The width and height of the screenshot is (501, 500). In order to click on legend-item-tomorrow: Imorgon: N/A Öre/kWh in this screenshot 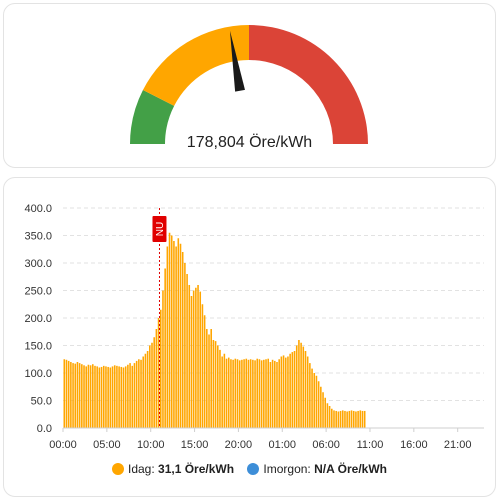, I will do `click(317, 469)`.